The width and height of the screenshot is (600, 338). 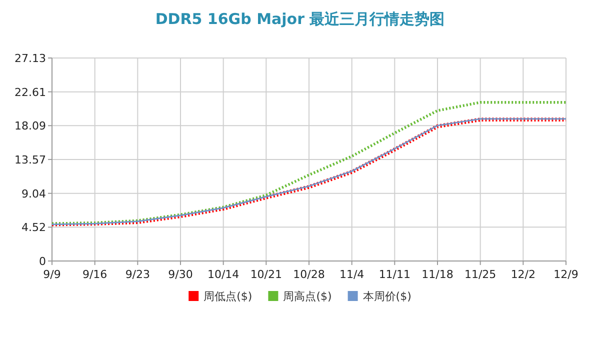 I want to click on x-tick-label: 11/25, so click(x=480, y=274).